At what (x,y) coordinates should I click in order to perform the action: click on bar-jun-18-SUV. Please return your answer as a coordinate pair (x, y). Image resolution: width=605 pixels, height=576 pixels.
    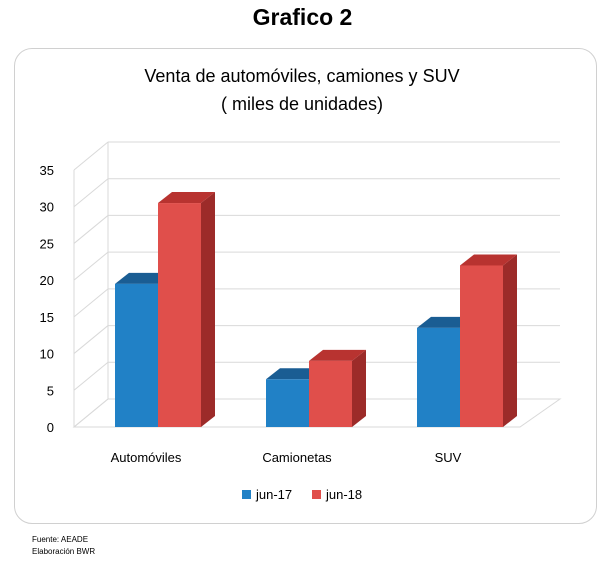
    Looking at the image, I should click on (481, 346).